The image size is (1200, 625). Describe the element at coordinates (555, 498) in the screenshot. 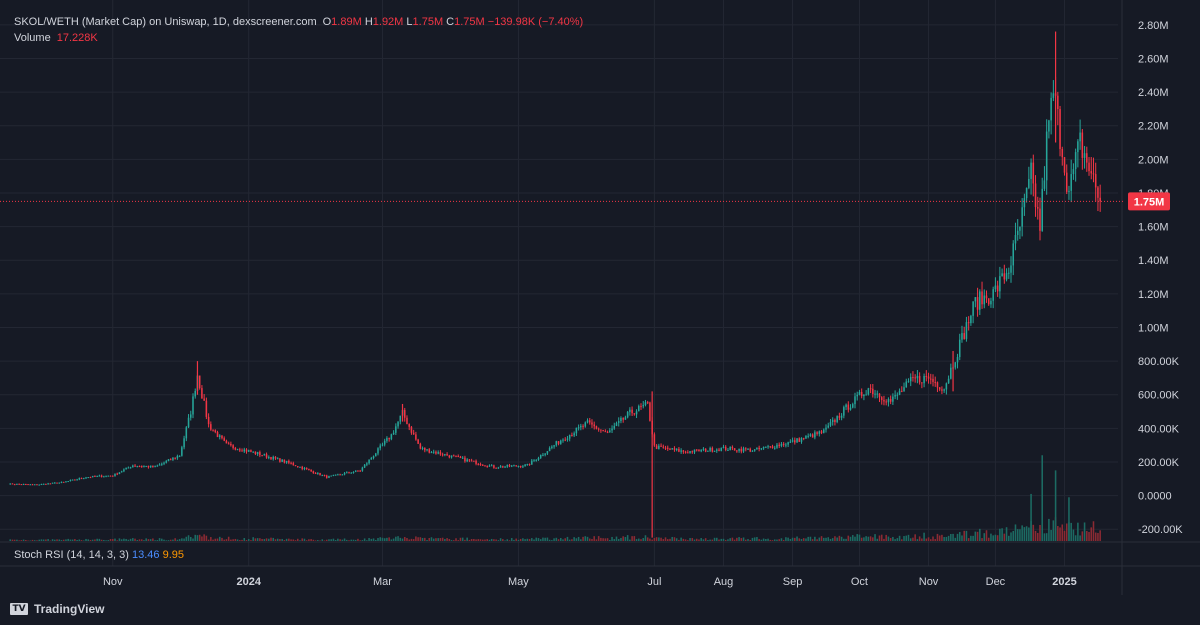

I see `volume-bars` at that location.